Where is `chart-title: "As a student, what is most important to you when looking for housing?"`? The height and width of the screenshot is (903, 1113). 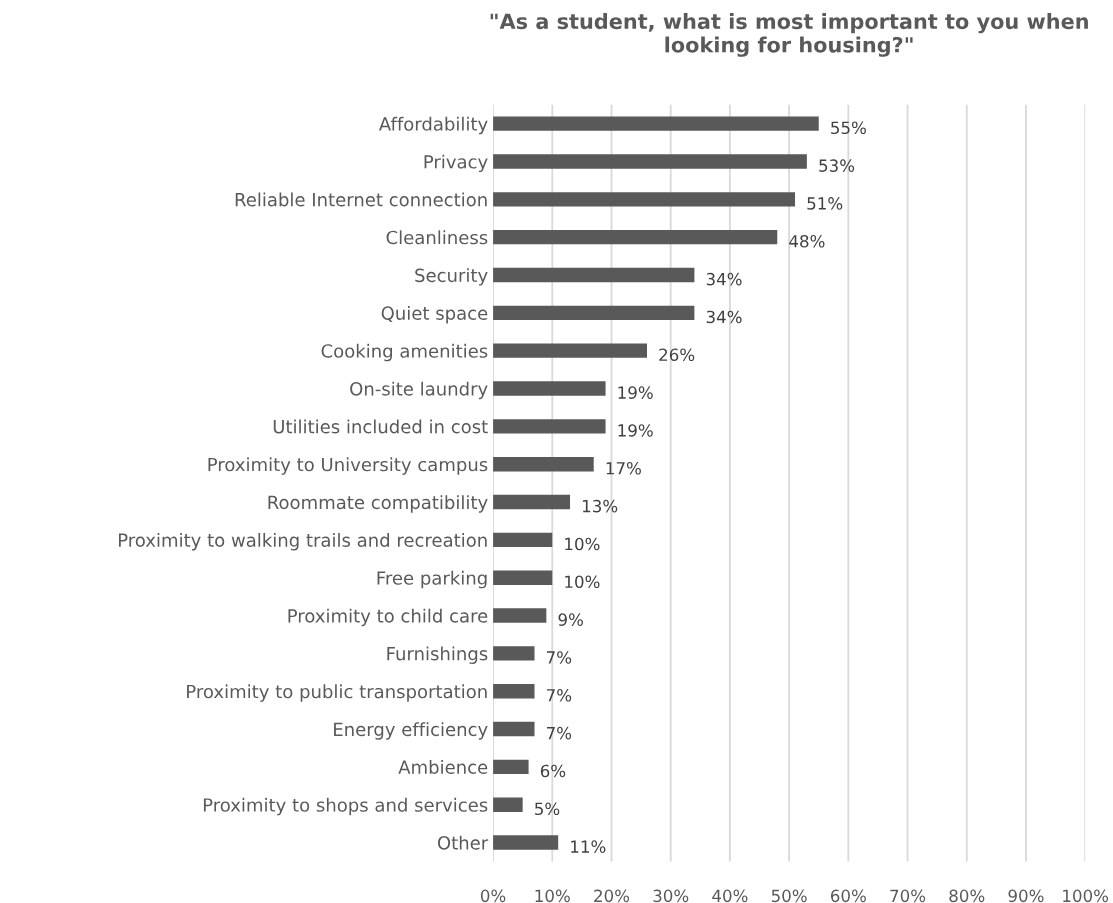
chart-title: "As a student, what is most important to you when looking for housing?" is located at coordinates (789, 35).